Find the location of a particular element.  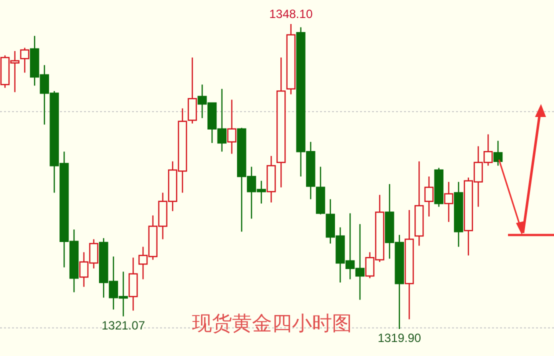

text: 现货黄金四小时图 is located at coordinates (272, 324).